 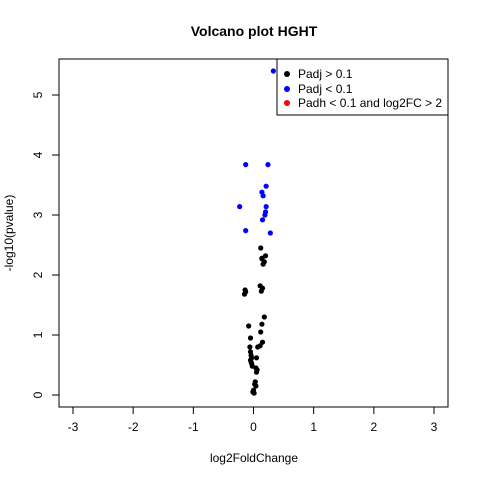 What do you see at coordinates (38, 214) in the screenshot?
I see `y-tick-label: 3` at bounding box center [38, 214].